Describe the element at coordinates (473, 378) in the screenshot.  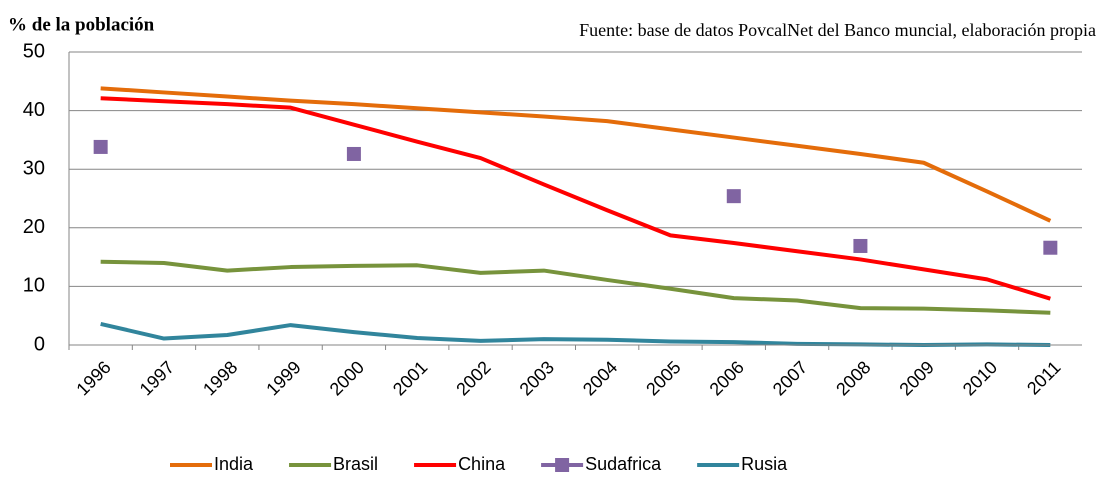
I see `x-tick-label: 2002` at that location.